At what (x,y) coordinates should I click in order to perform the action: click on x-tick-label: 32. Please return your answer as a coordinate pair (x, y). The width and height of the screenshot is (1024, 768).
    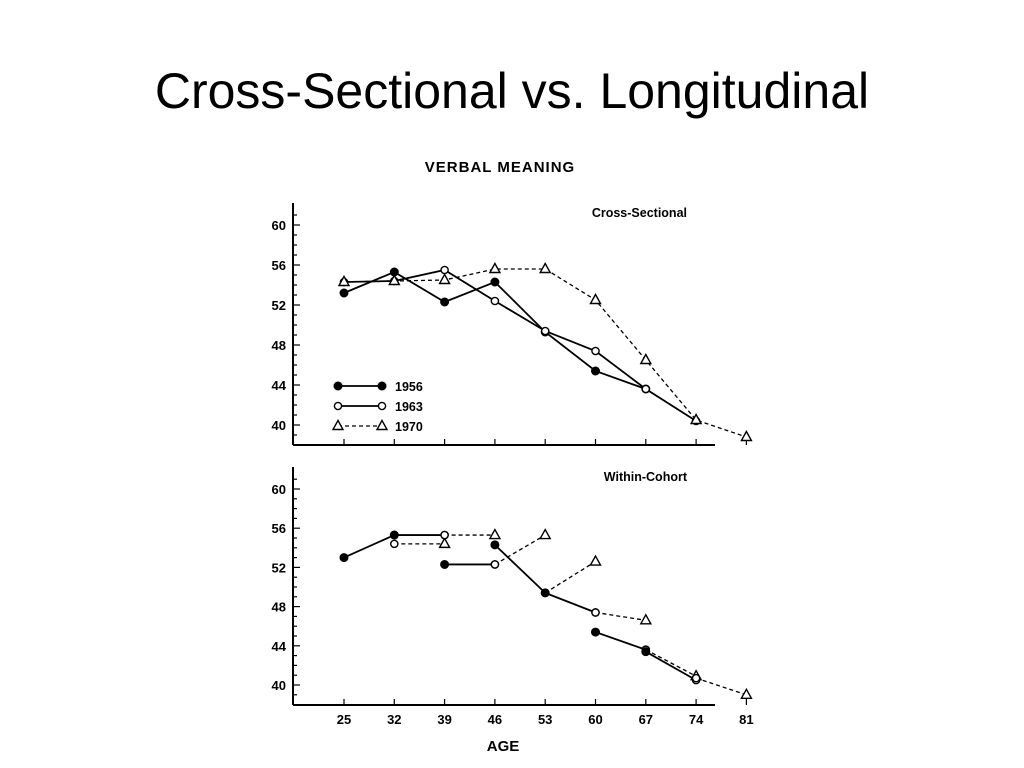
    Looking at the image, I should click on (394, 719).